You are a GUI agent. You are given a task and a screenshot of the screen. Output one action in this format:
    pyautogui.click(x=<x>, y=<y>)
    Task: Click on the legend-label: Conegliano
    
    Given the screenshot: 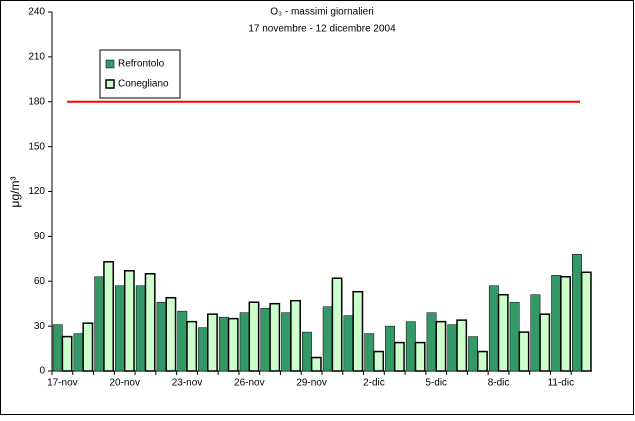 What is the action you would take?
    pyautogui.click(x=143, y=84)
    